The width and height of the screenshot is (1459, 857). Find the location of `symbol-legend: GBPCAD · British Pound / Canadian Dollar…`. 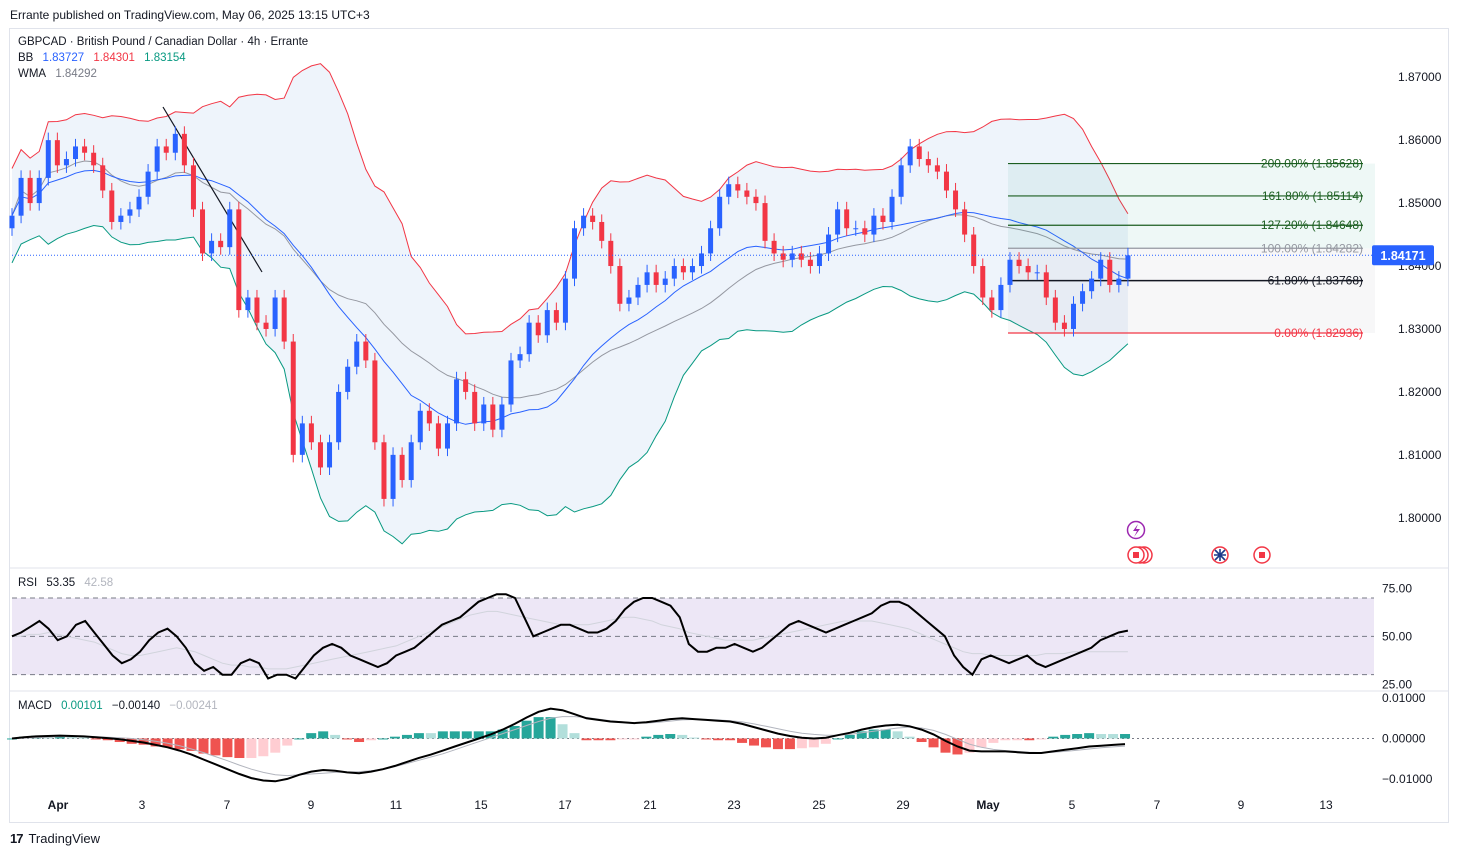

symbol-legend: GBPCAD · British Pound / Canadian Dollar… is located at coordinates (166, 42).